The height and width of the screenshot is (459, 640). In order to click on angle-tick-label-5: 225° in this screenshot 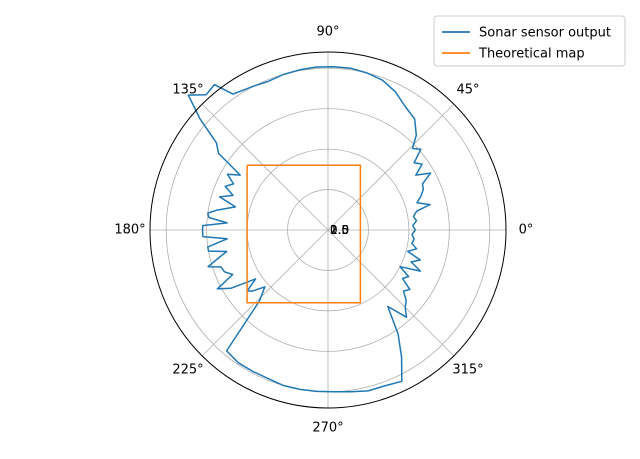, I will do `click(187, 370)`.